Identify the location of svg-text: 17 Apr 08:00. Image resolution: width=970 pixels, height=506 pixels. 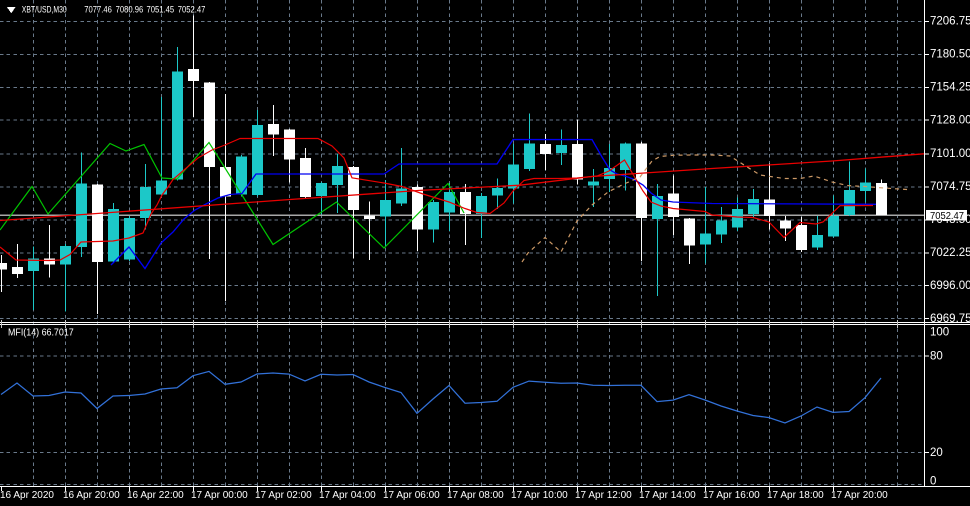
(475, 495).